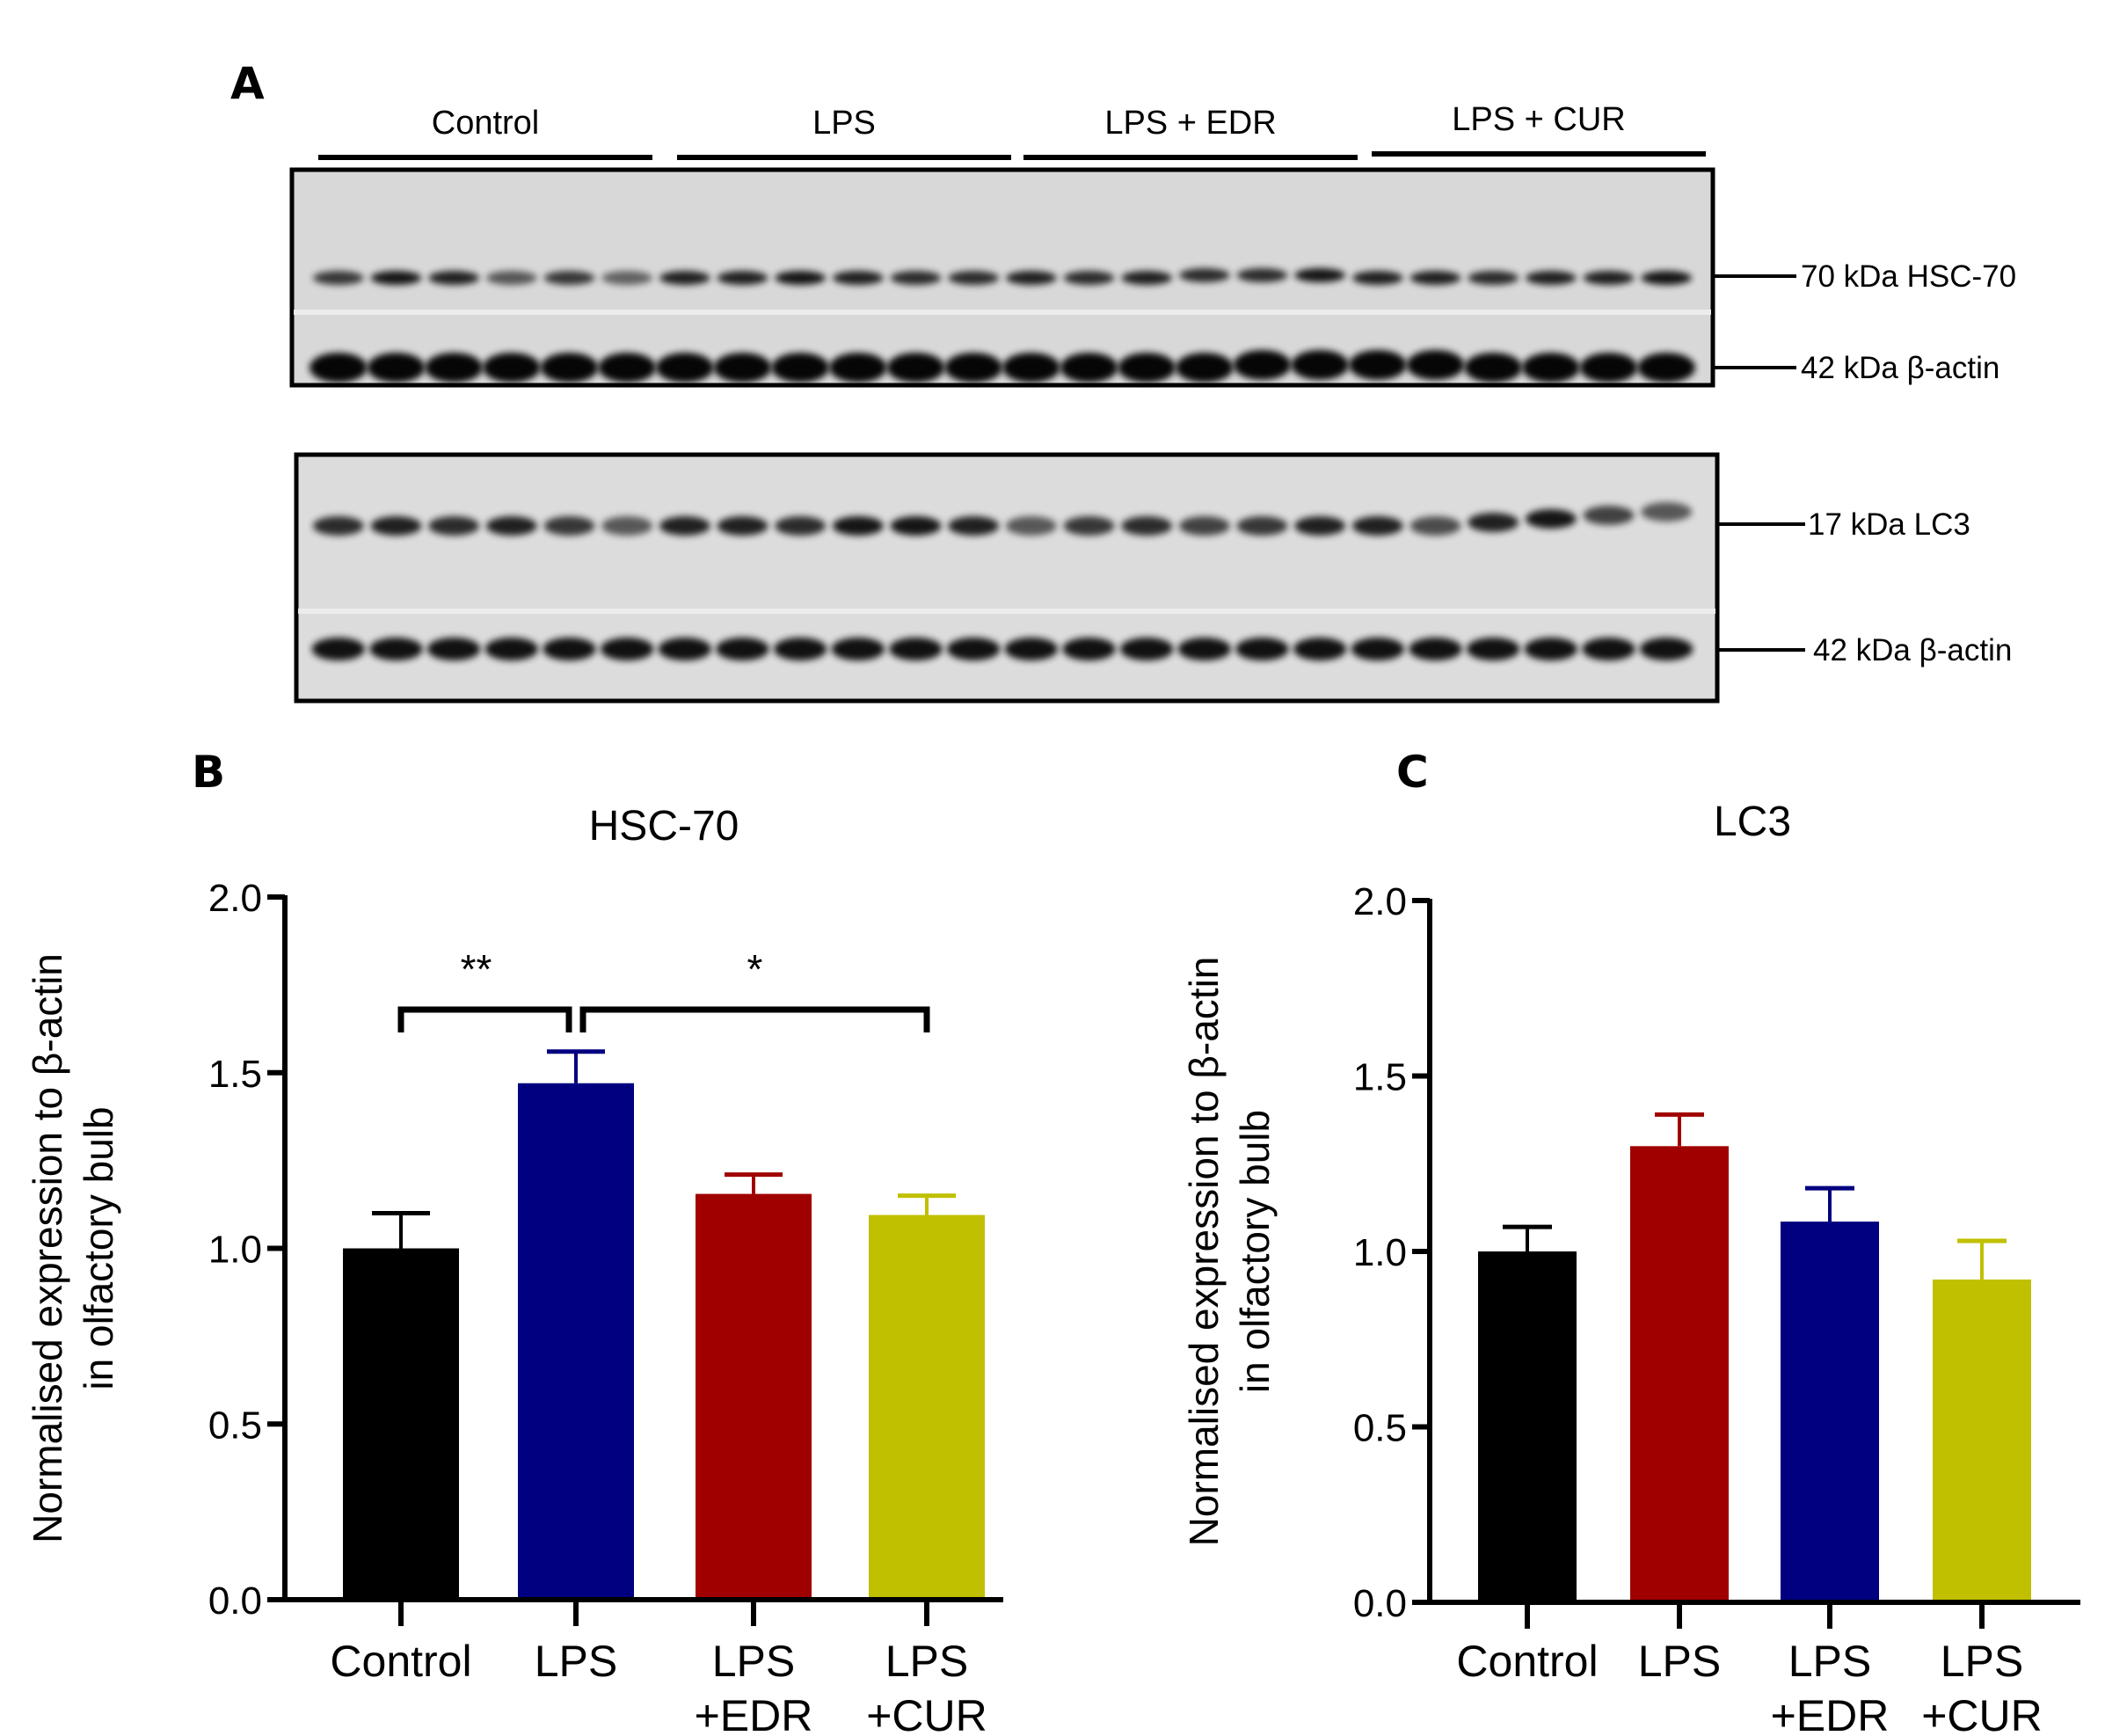  I want to click on group-label: Control, so click(486, 124).